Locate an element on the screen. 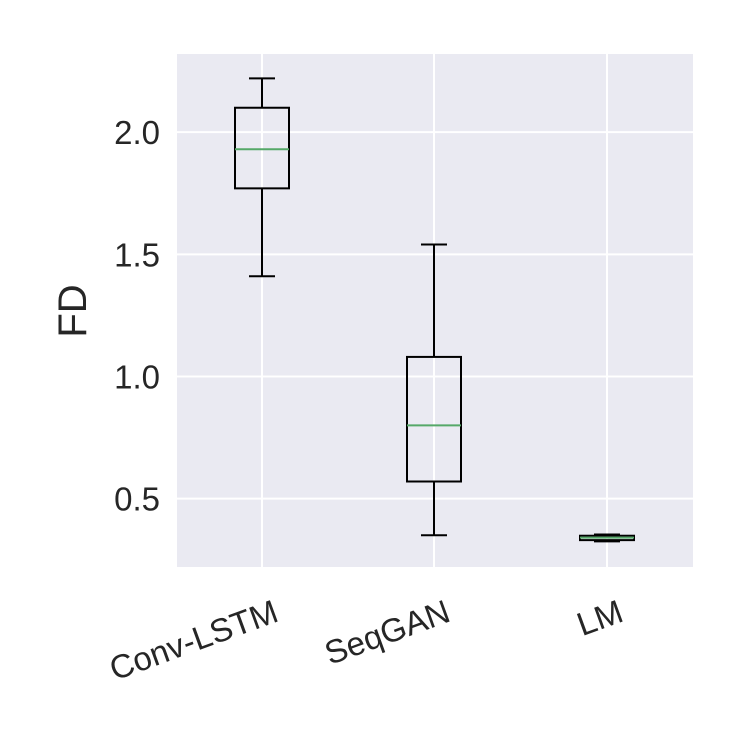 The width and height of the screenshot is (747, 747). y-tick-label: 1.5 is located at coordinates (137, 254).